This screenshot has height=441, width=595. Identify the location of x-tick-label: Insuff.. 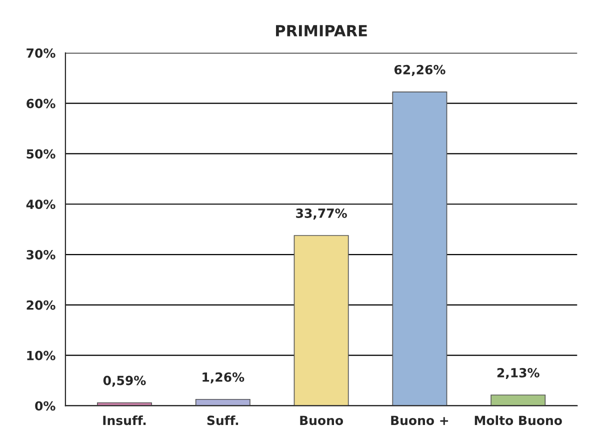
(124, 420).